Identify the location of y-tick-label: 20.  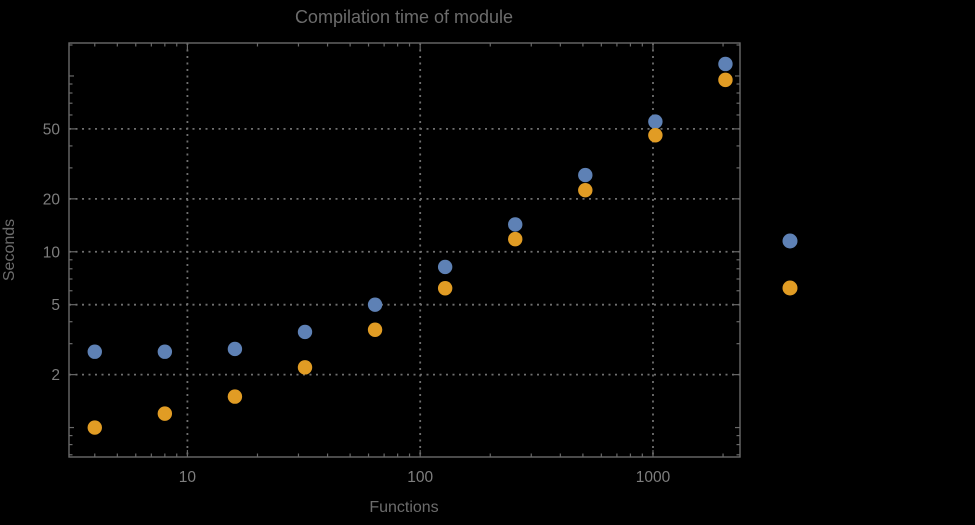
(52, 199).